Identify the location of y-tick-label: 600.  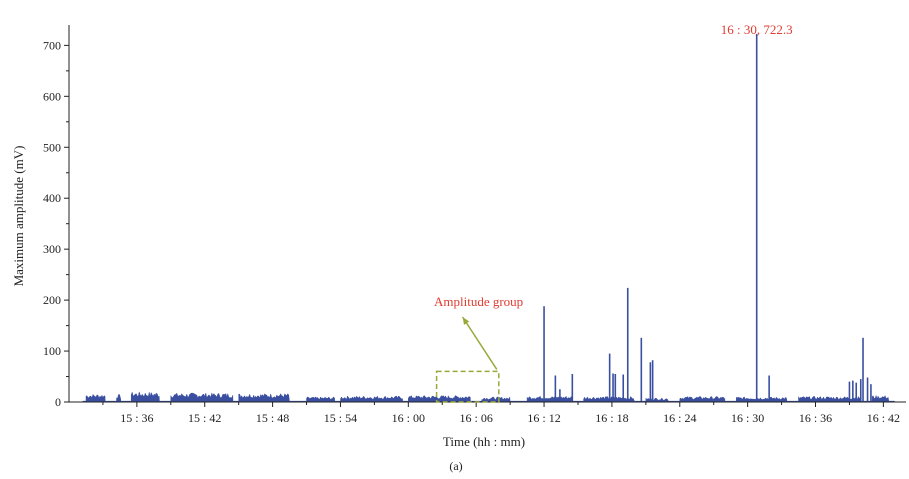
(52, 96).